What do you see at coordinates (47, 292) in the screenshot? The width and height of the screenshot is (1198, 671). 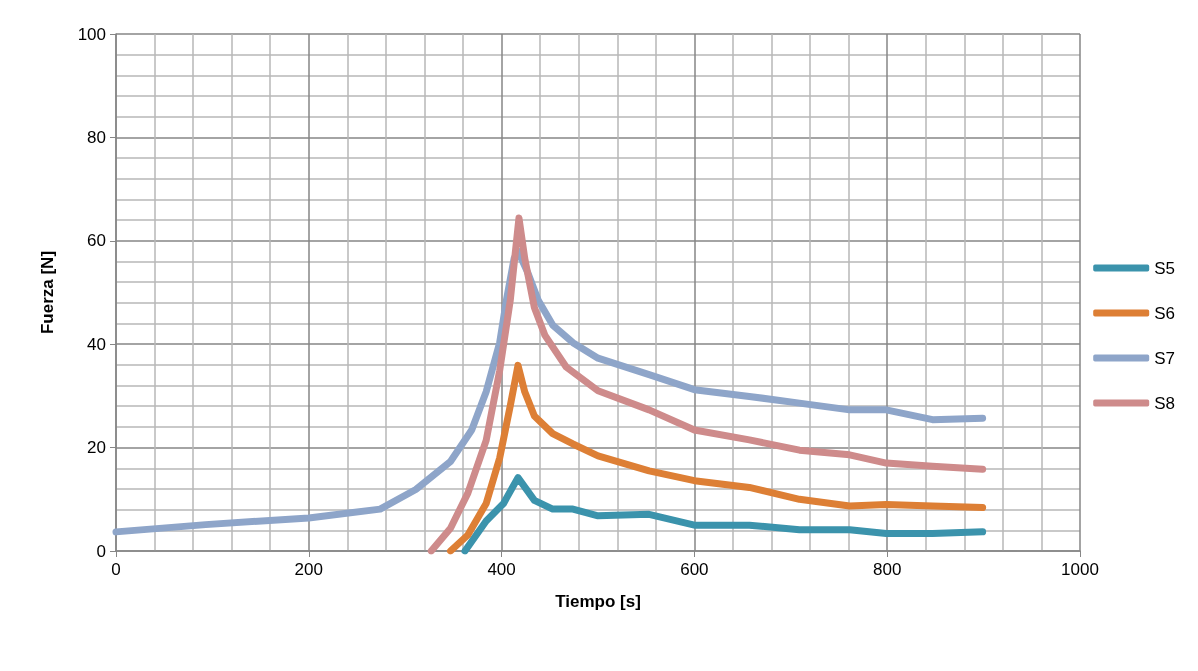 I see `y-axis-title: Fuerza [N]` at bounding box center [47, 292].